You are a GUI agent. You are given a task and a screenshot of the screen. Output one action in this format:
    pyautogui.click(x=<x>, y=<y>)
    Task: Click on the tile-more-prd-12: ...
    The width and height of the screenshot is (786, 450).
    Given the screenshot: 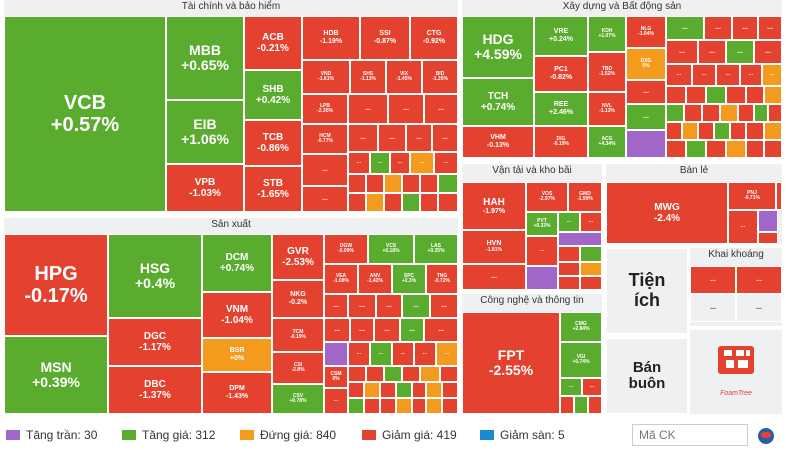 What is the action you would take?
    pyautogui.click(x=359, y=354)
    